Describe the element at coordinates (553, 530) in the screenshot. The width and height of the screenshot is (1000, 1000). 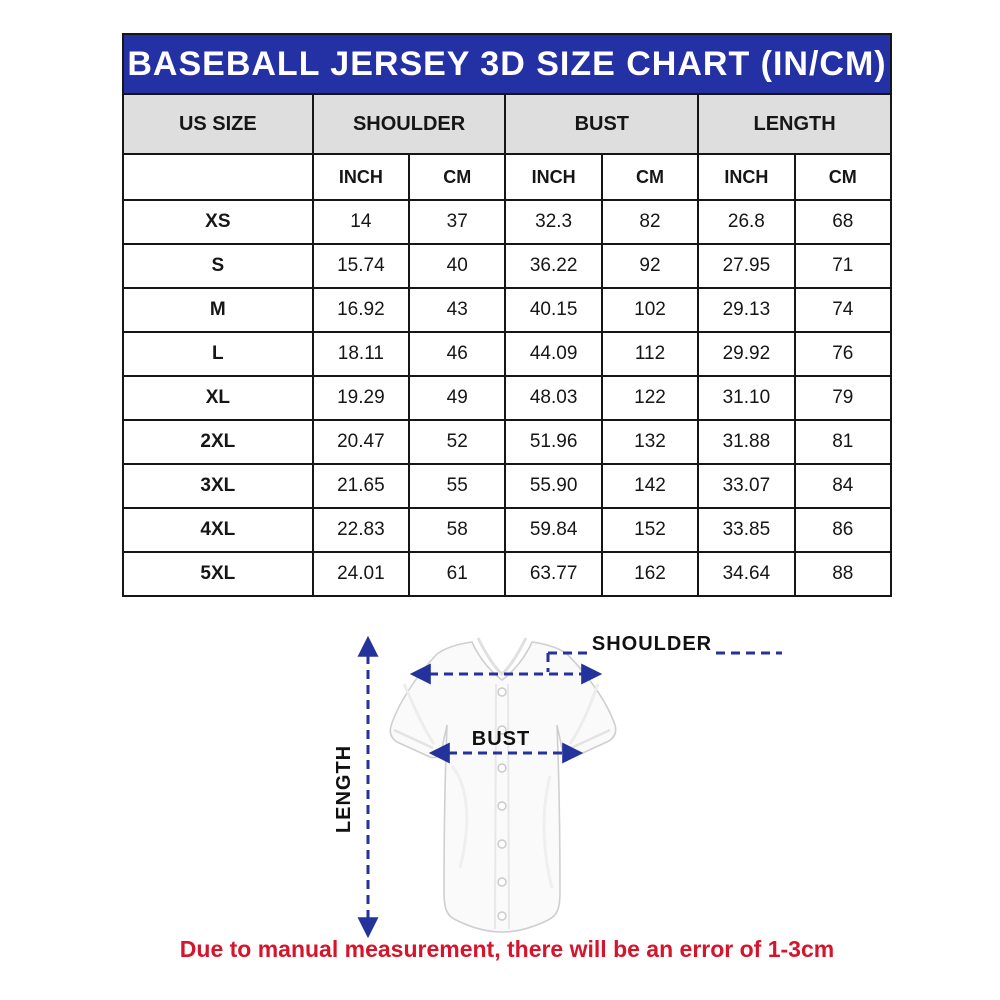
I see `value-cell: 59.84` at that location.